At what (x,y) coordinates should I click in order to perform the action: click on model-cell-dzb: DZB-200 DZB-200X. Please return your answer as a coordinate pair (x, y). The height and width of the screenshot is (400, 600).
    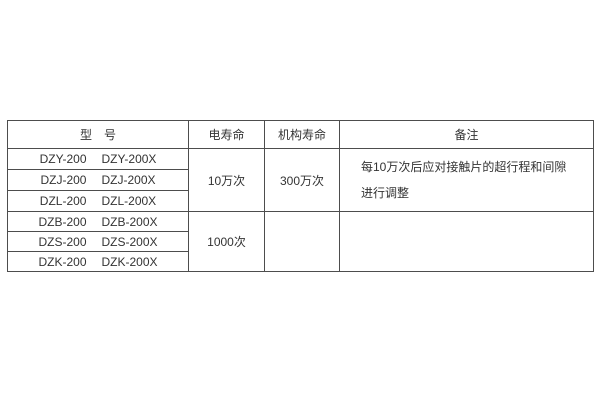
    Looking at the image, I should click on (98, 221).